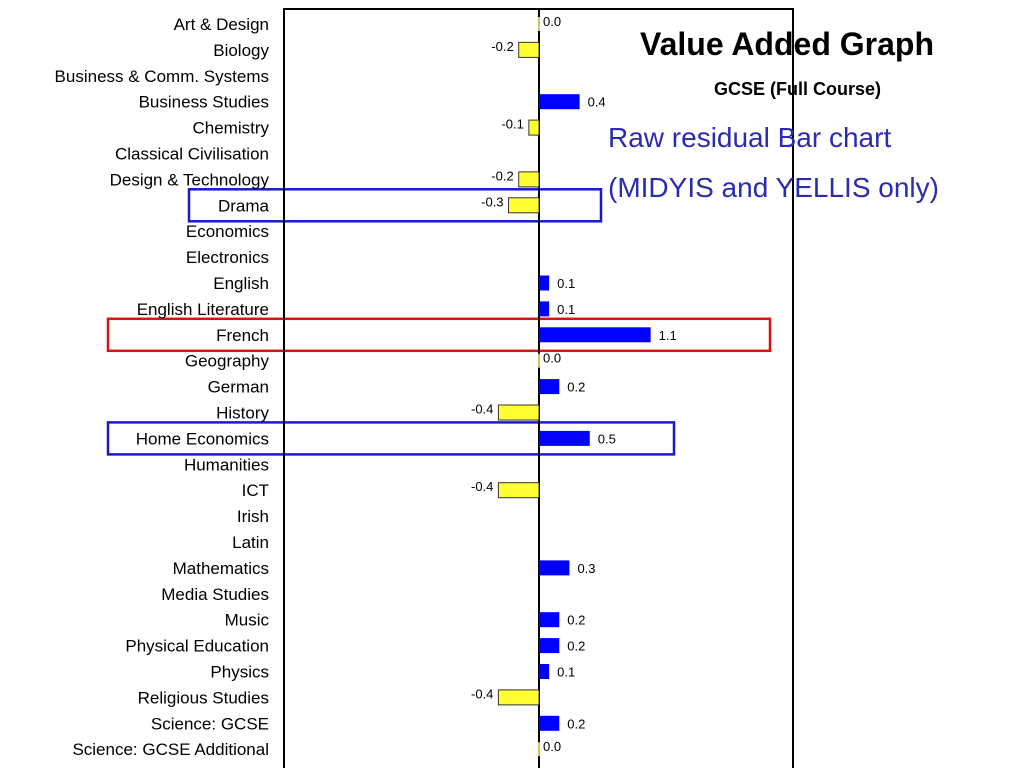 The width and height of the screenshot is (1024, 768). I want to click on category-label: Art & Design, so click(221, 24).